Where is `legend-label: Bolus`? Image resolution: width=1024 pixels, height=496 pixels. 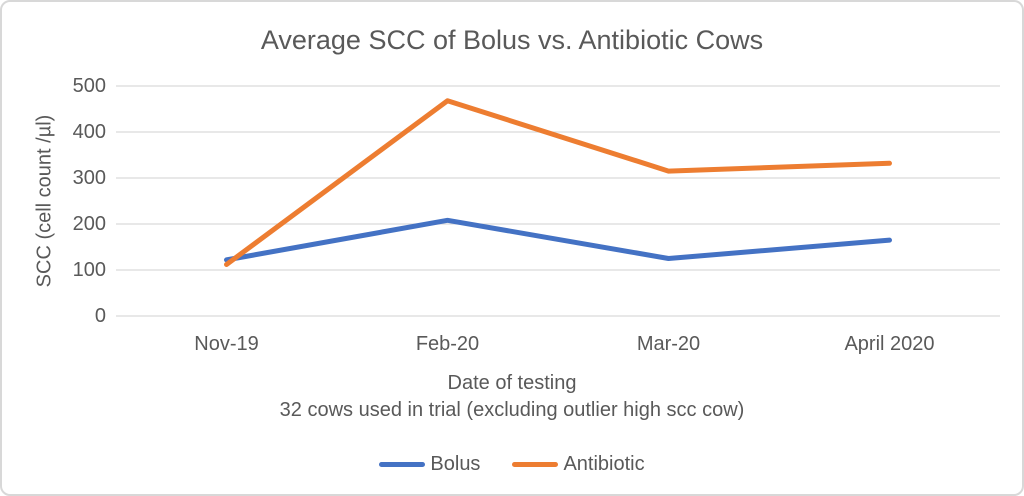 legend-label: Bolus is located at coordinates (455, 464).